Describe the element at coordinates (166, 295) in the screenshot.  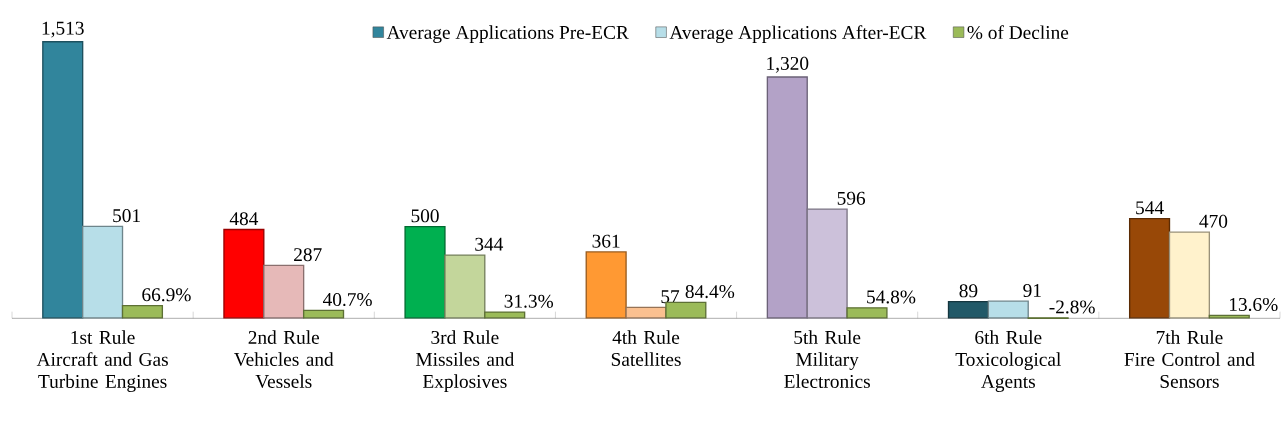
I see `data-label: 66.9%` at that location.